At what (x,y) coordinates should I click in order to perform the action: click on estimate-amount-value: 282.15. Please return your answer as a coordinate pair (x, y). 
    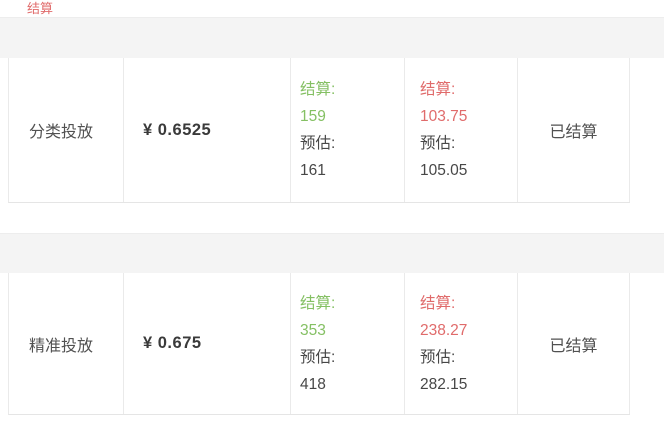
    Looking at the image, I should click on (444, 384).